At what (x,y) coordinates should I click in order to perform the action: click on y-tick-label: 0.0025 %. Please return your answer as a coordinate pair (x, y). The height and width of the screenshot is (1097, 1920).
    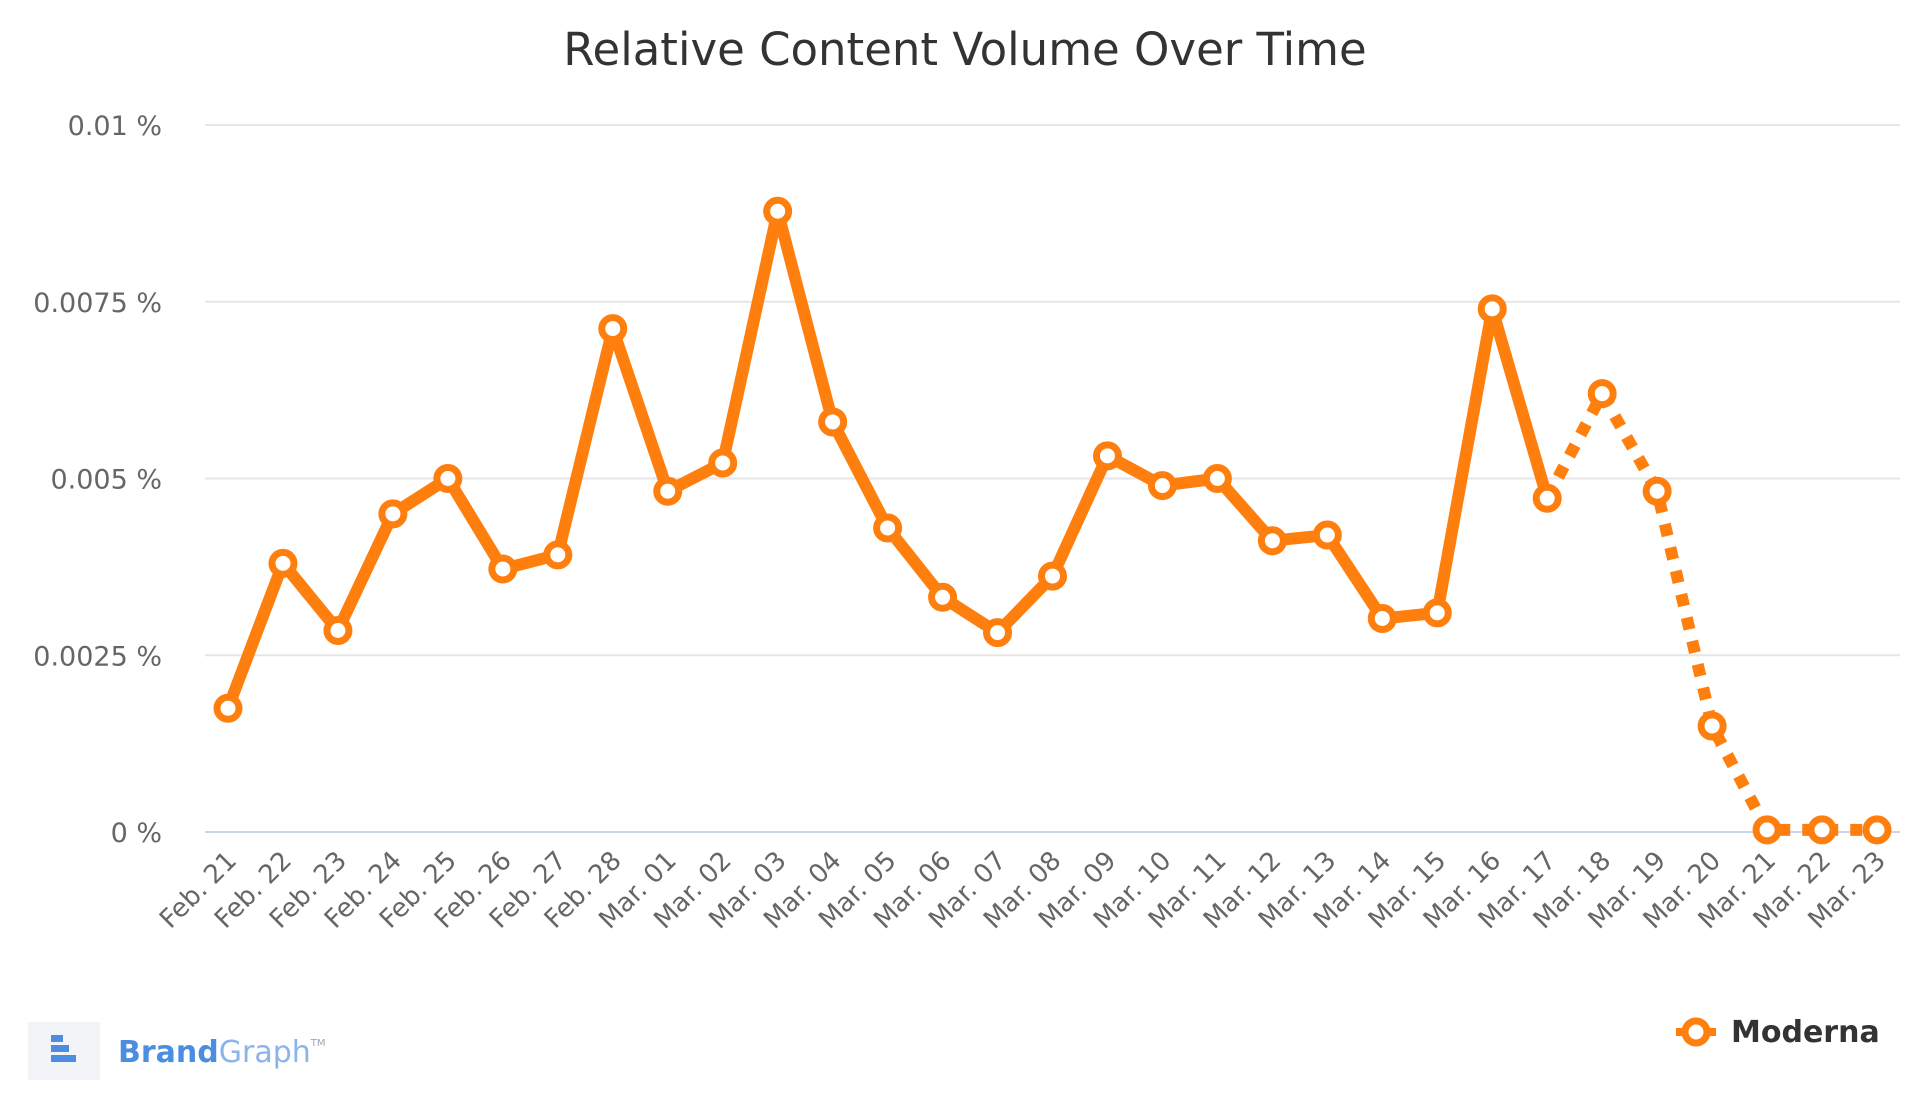
    Looking at the image, I should click on (97, 656).